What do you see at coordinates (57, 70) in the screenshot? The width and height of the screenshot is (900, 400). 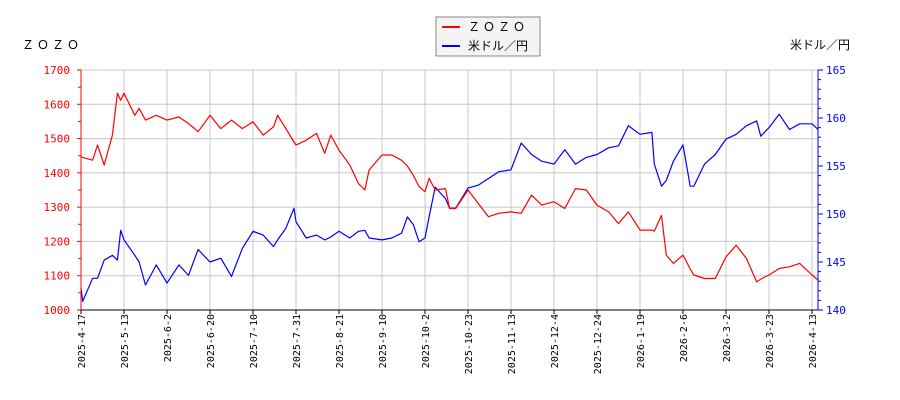 I see `left-axis-tick-label: 1700` at bounding box center [57, 70].